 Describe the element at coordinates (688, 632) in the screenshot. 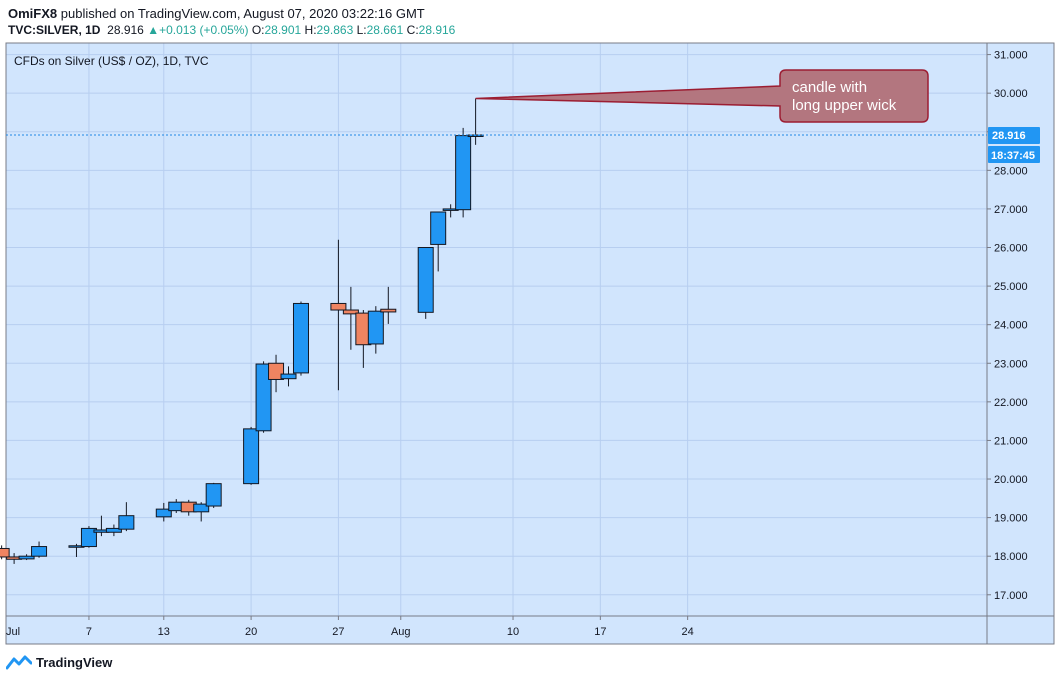

I see `time-tick-label: 24` at that location.